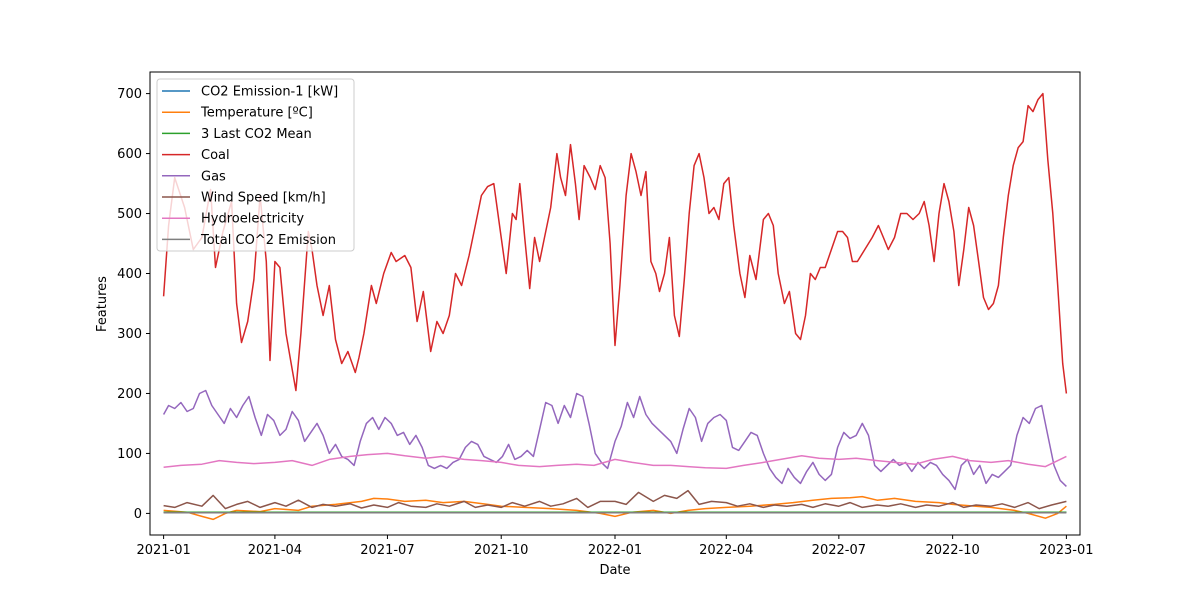  What do you see at coordinates (133, 304) in the screenshot?
I see `y-axis: 0 100 200 300 400 500 600 700` at bounding box center [133, 304].